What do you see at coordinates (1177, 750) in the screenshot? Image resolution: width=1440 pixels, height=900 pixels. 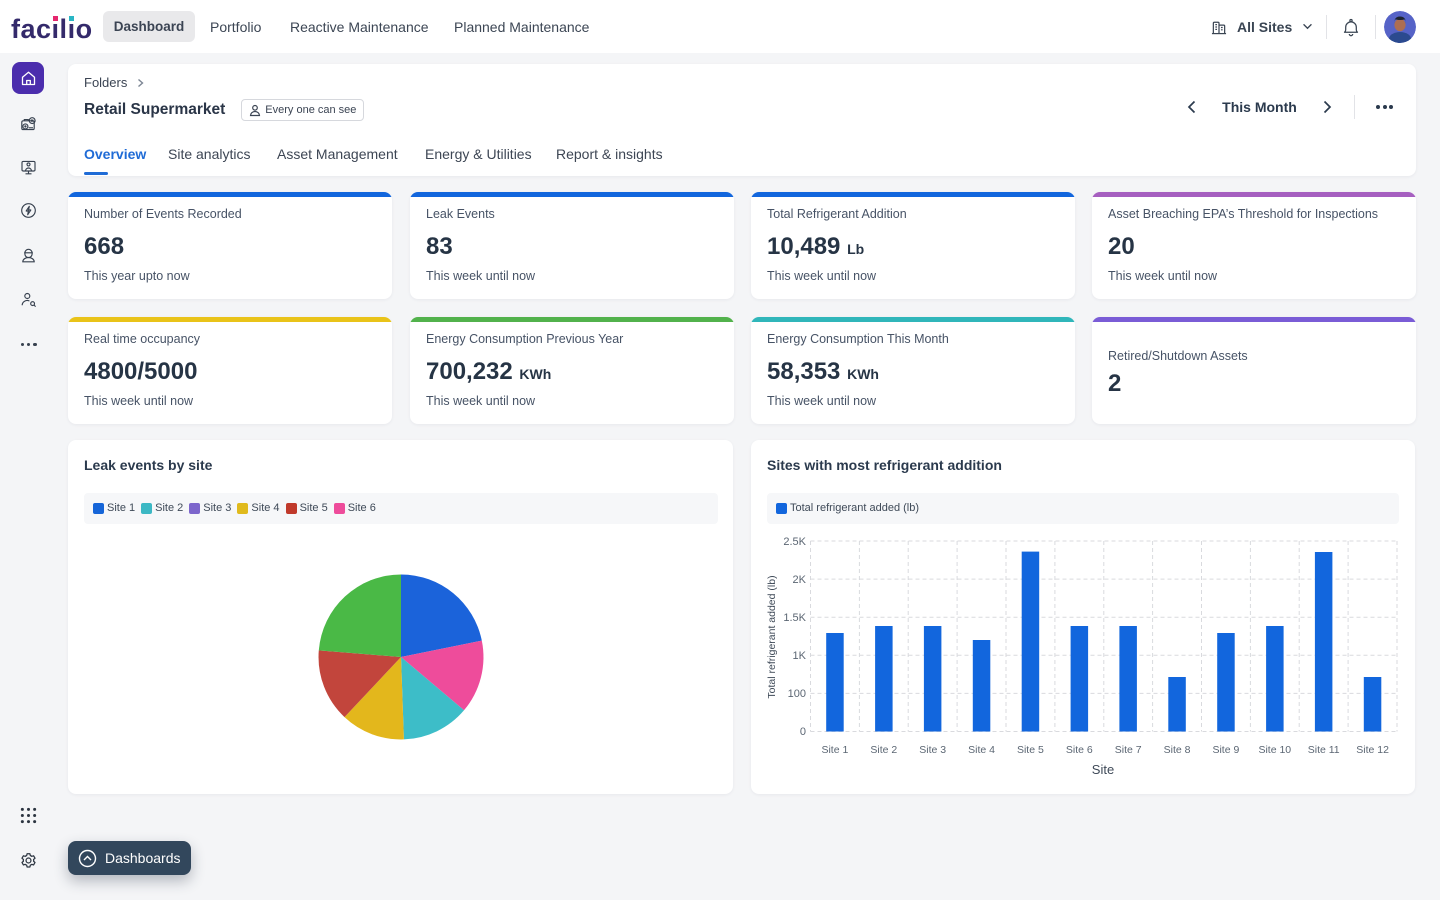 I see `svg-text: Site 8` at bounding box center [1177, 750].